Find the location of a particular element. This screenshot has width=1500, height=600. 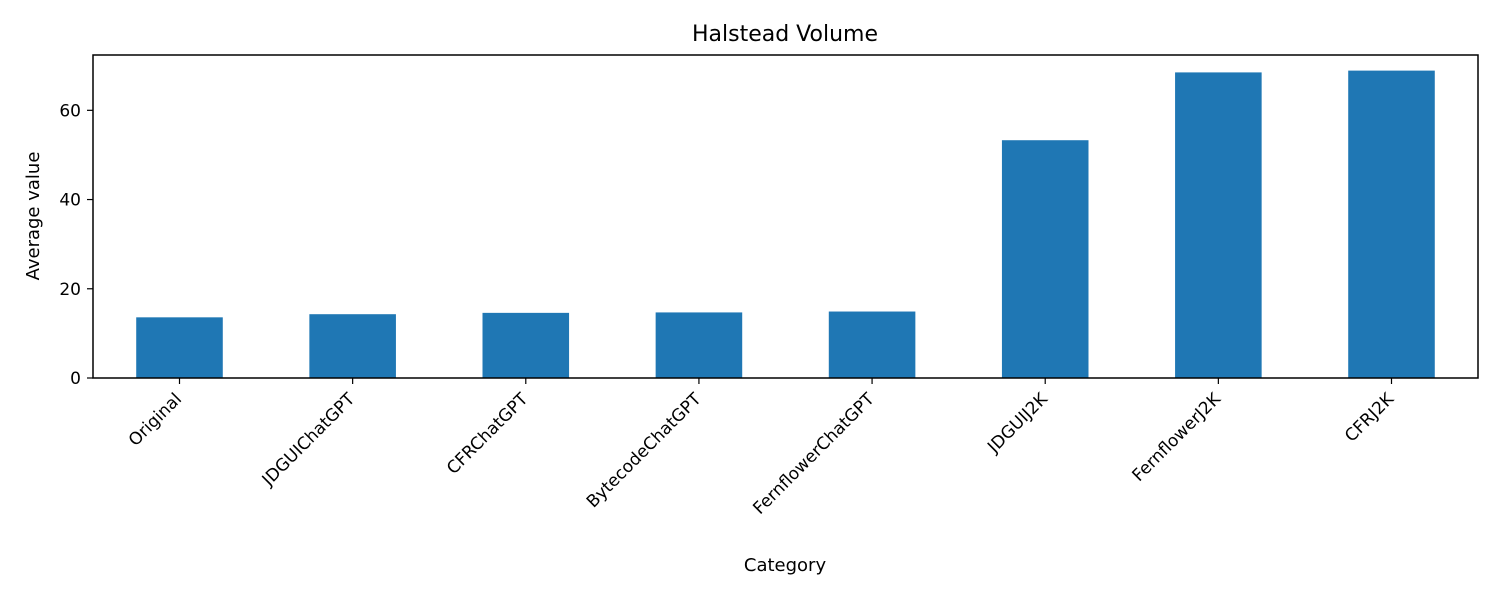

x-tick-label: JDGUIJ2K is located at coordinates (1017, 423).